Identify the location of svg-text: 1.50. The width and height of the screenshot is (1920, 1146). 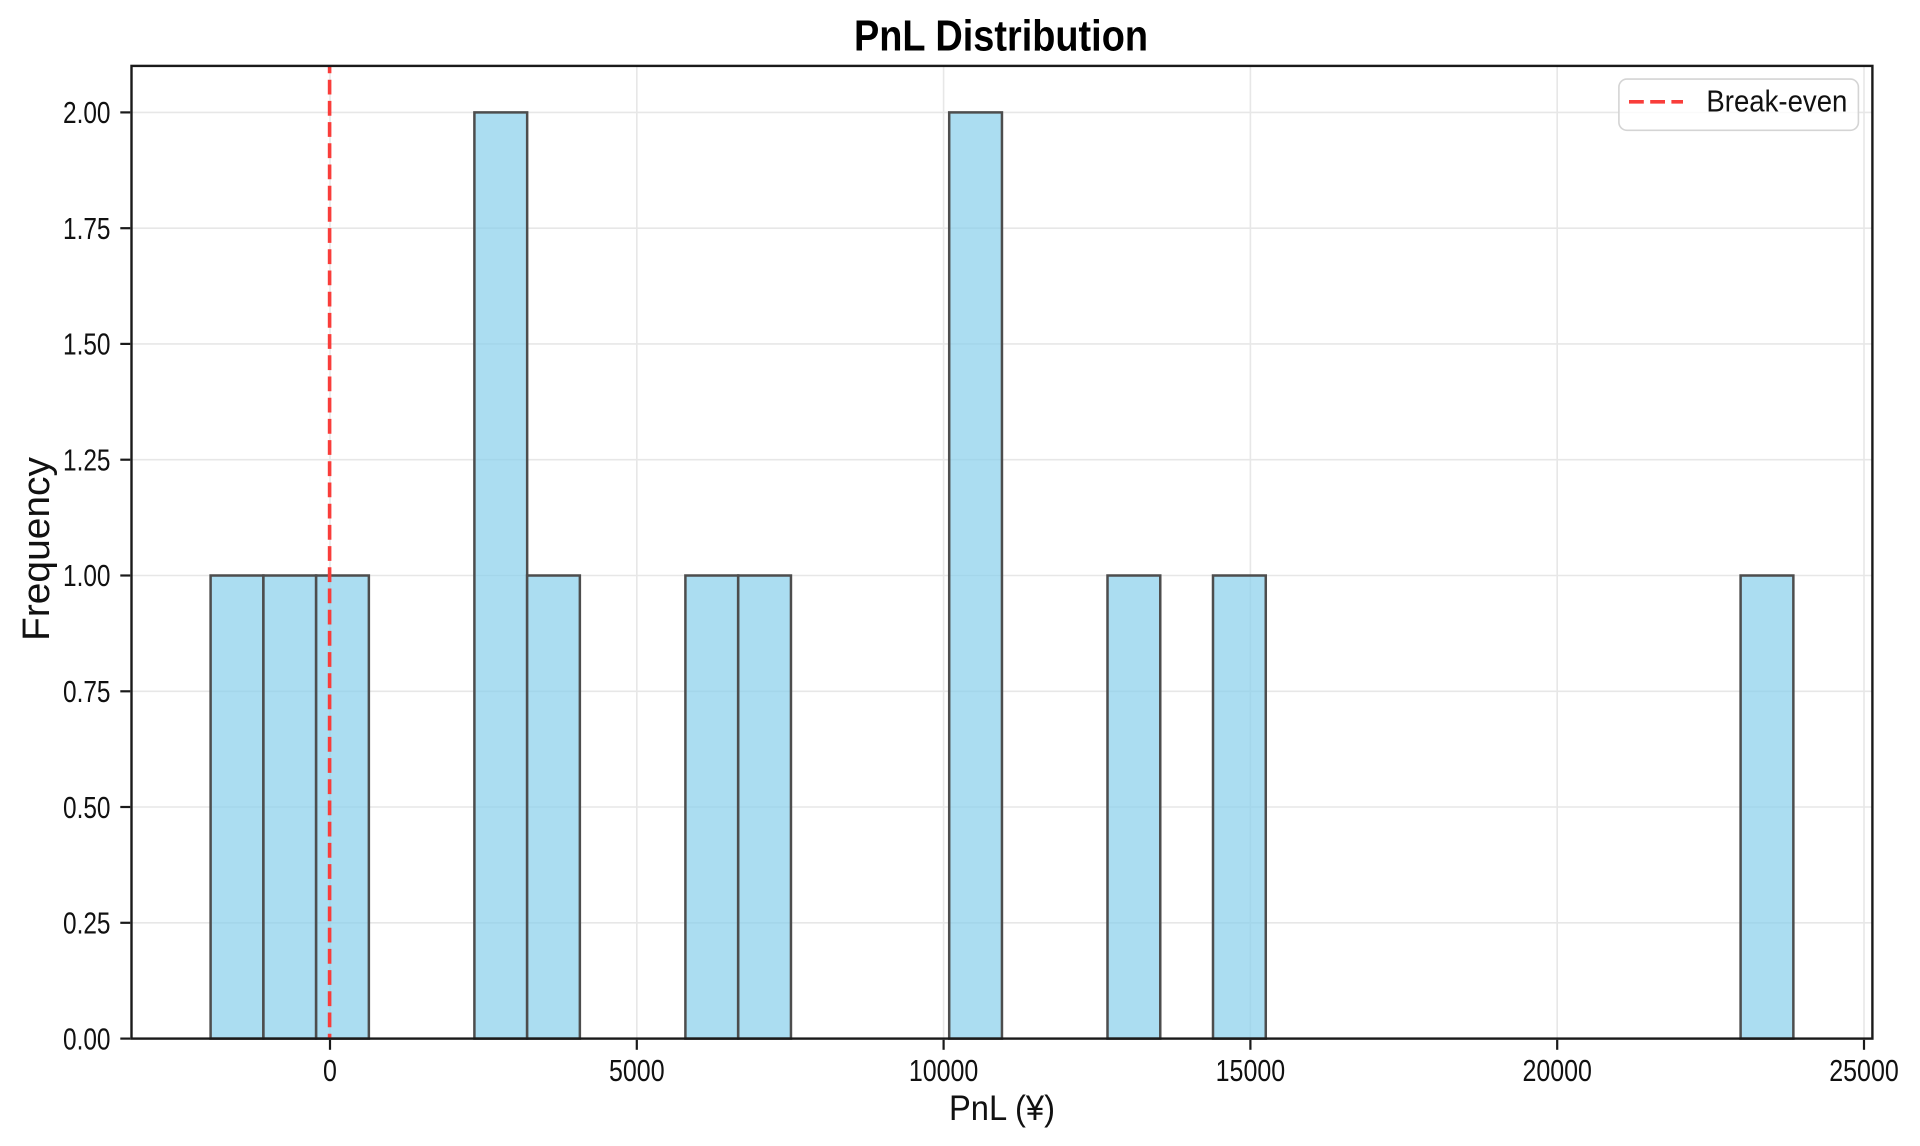
(87, 344).